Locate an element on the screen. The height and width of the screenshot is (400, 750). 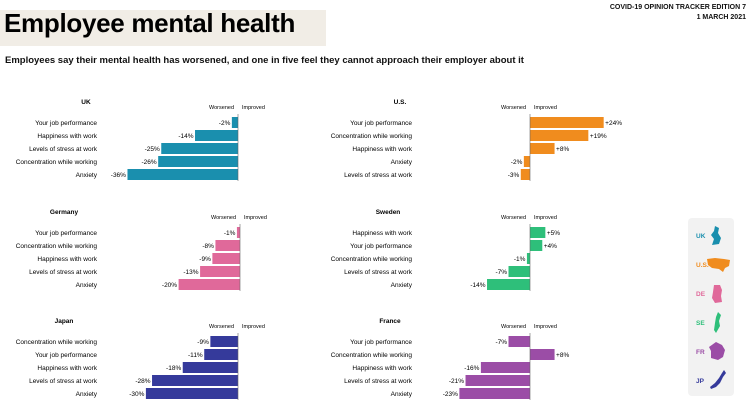
category-label-japan: Anxiety is located at coordinates (87, 394).